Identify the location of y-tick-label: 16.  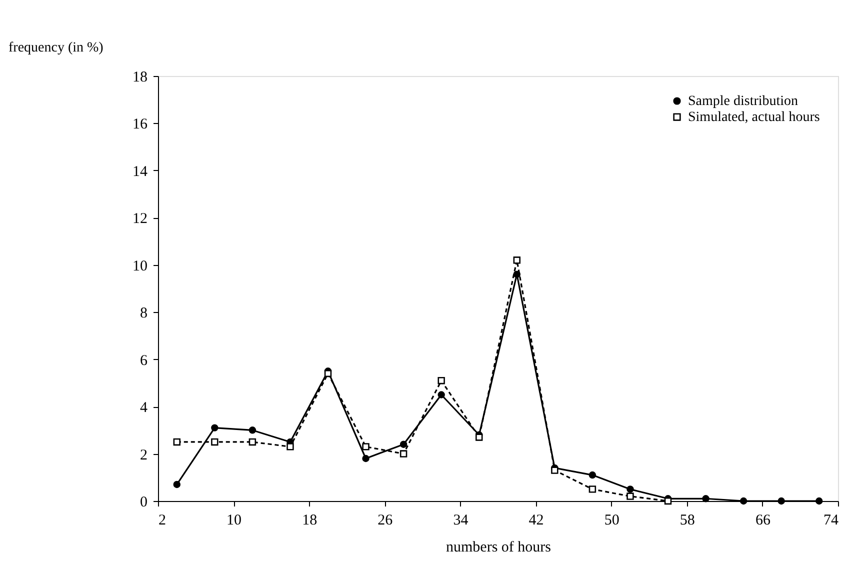
(140, 124).